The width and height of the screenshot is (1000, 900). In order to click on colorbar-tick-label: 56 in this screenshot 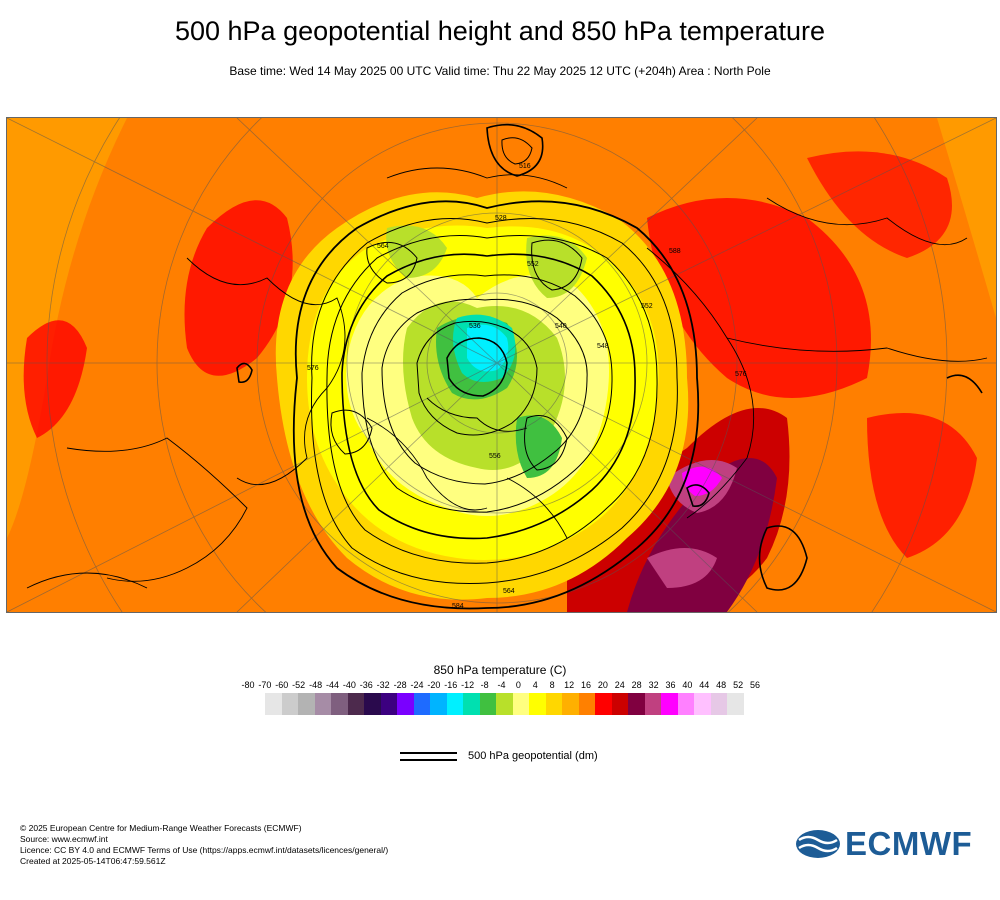, I will do `click(754, 685)`.